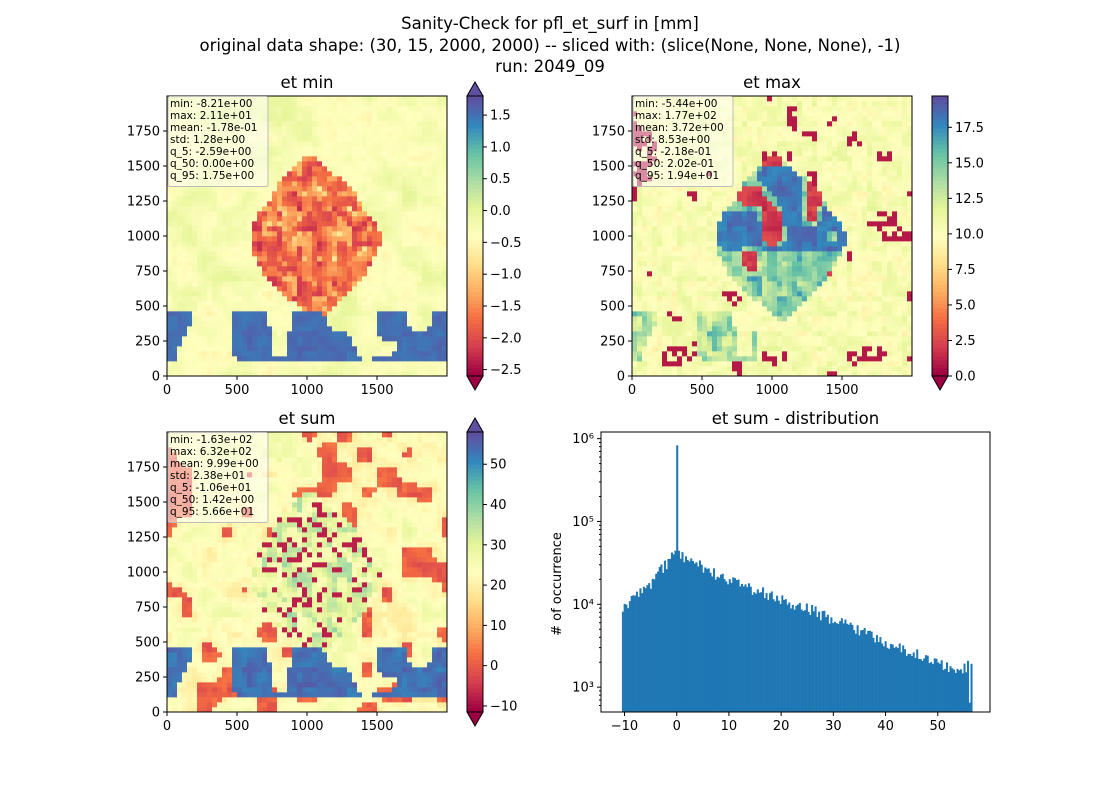 The image size is (1100, 800). I want to click on colorbar-tick-label: 0.0, so click(500, 211).